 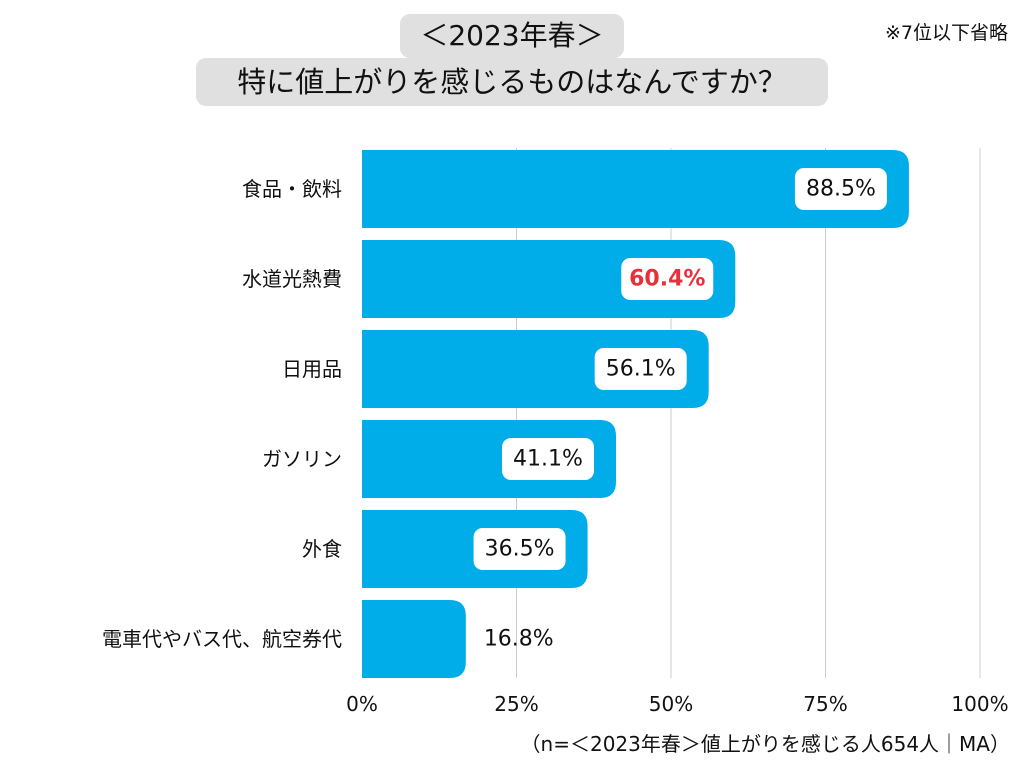 I want to click on sample-footnote: （n=＜2023年春＞値上がりを感じる人654人｜MA）, so click(x=765, y=744).